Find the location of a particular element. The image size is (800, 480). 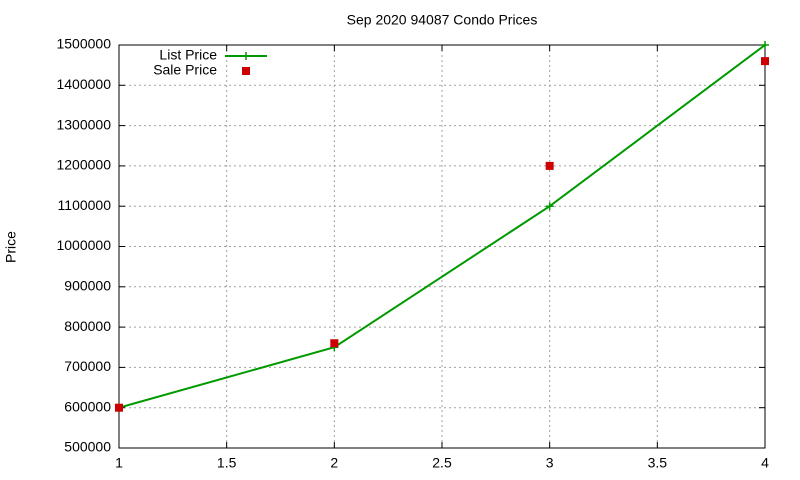

x-tick-label: 3 is located at coordinates (550, 463).